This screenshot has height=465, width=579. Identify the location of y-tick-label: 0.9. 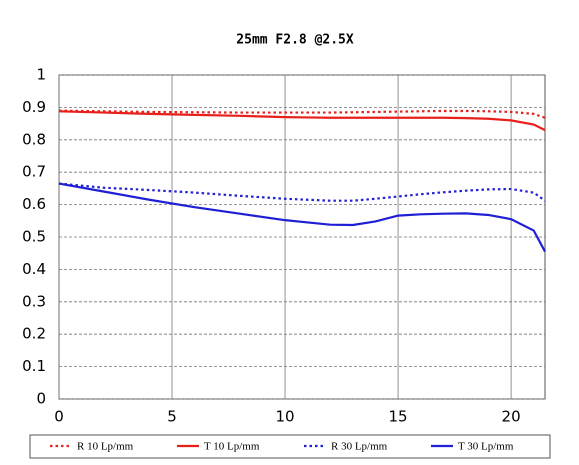
(34, 107).